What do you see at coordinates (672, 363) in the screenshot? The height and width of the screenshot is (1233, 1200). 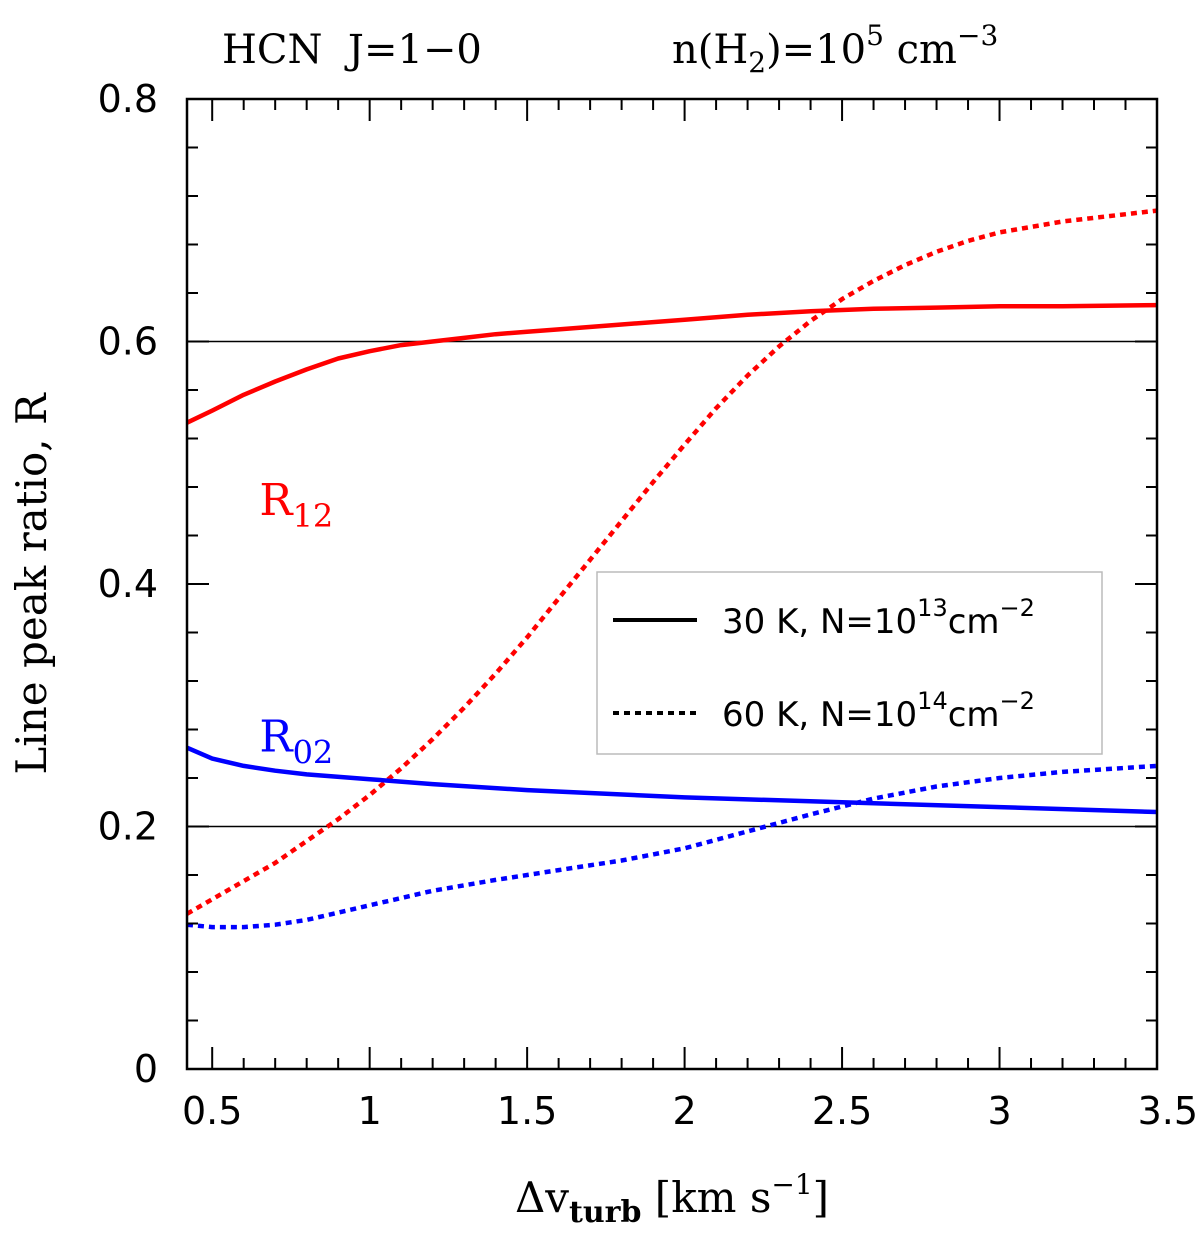 I see `series-r12-30-k` at bounding box center [672, 363].